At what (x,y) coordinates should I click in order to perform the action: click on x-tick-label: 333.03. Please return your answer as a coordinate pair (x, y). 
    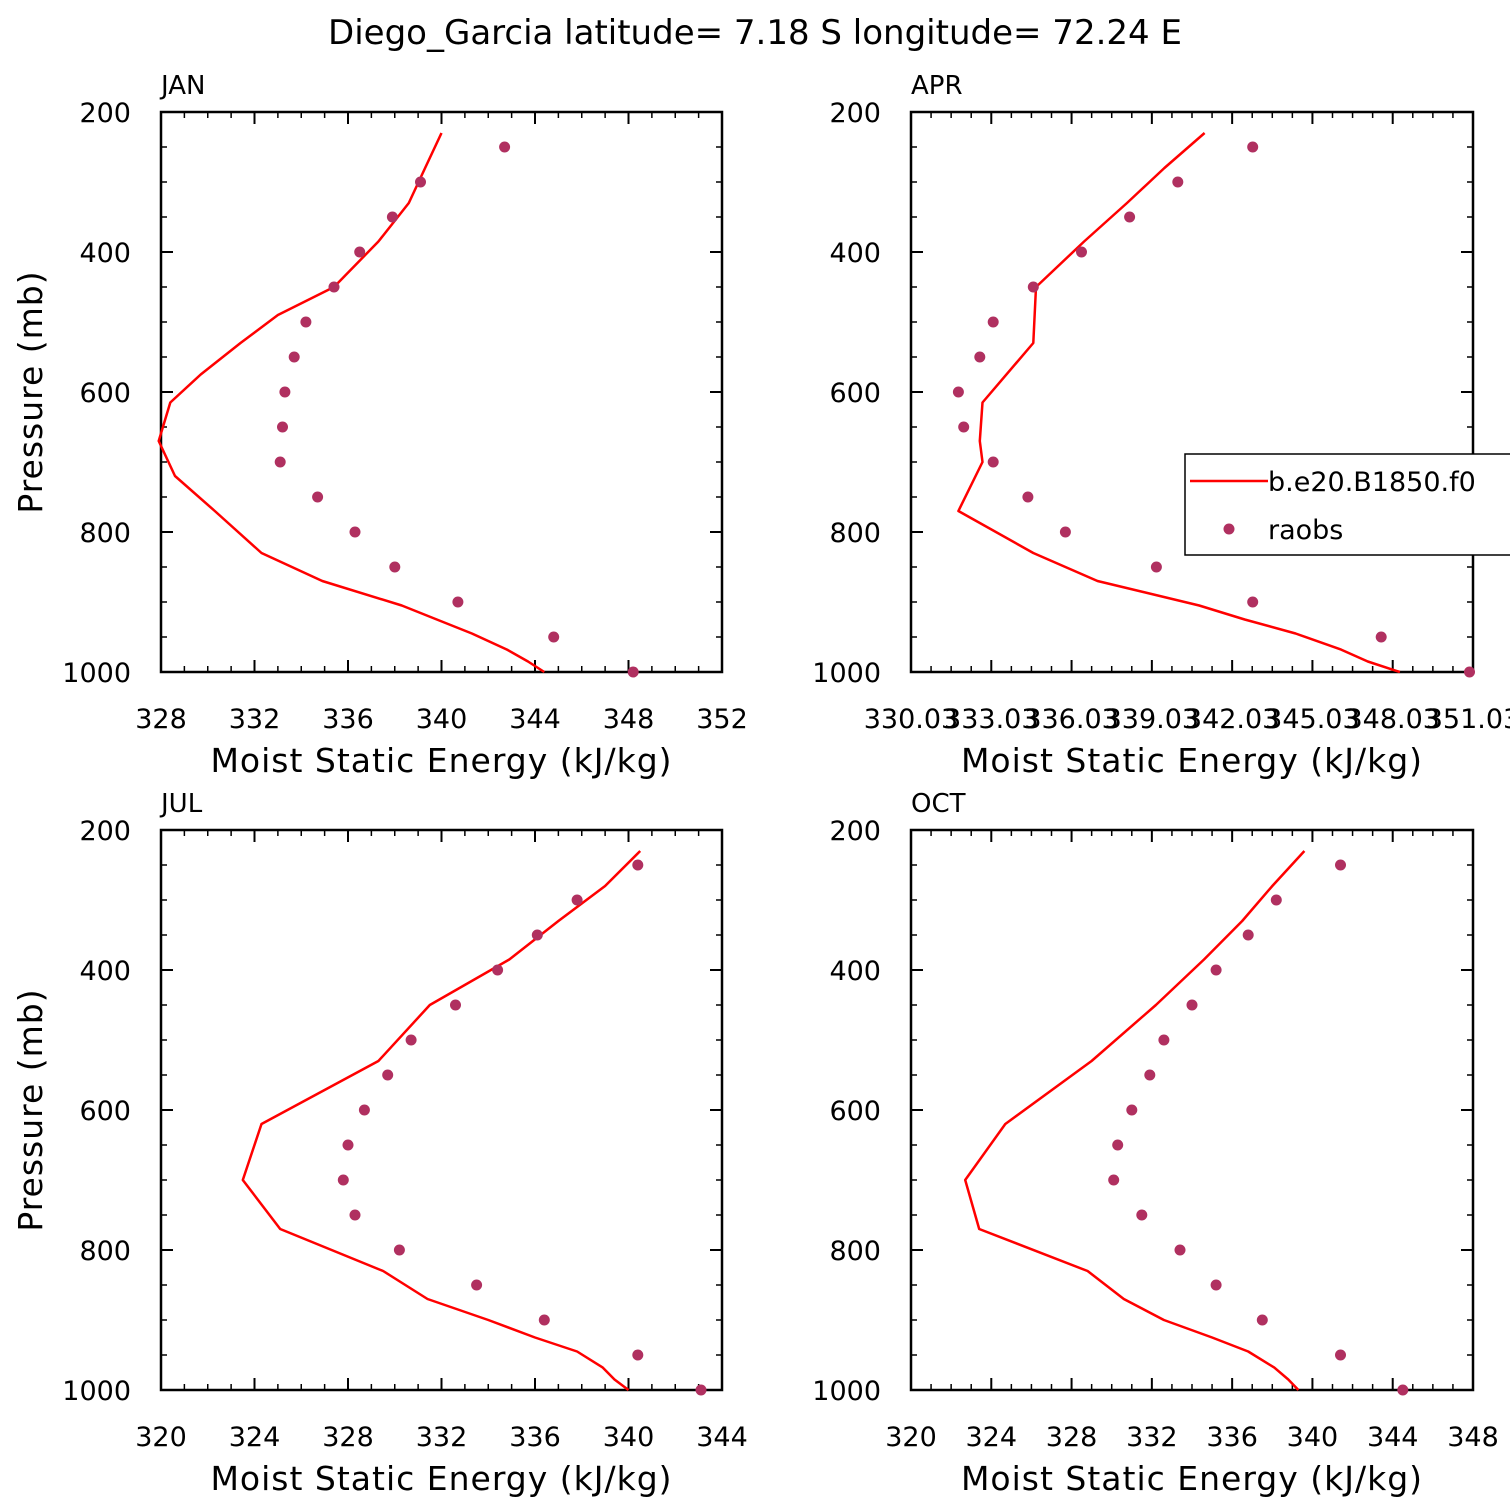
    Looking at the image, I should click on (991, 719).